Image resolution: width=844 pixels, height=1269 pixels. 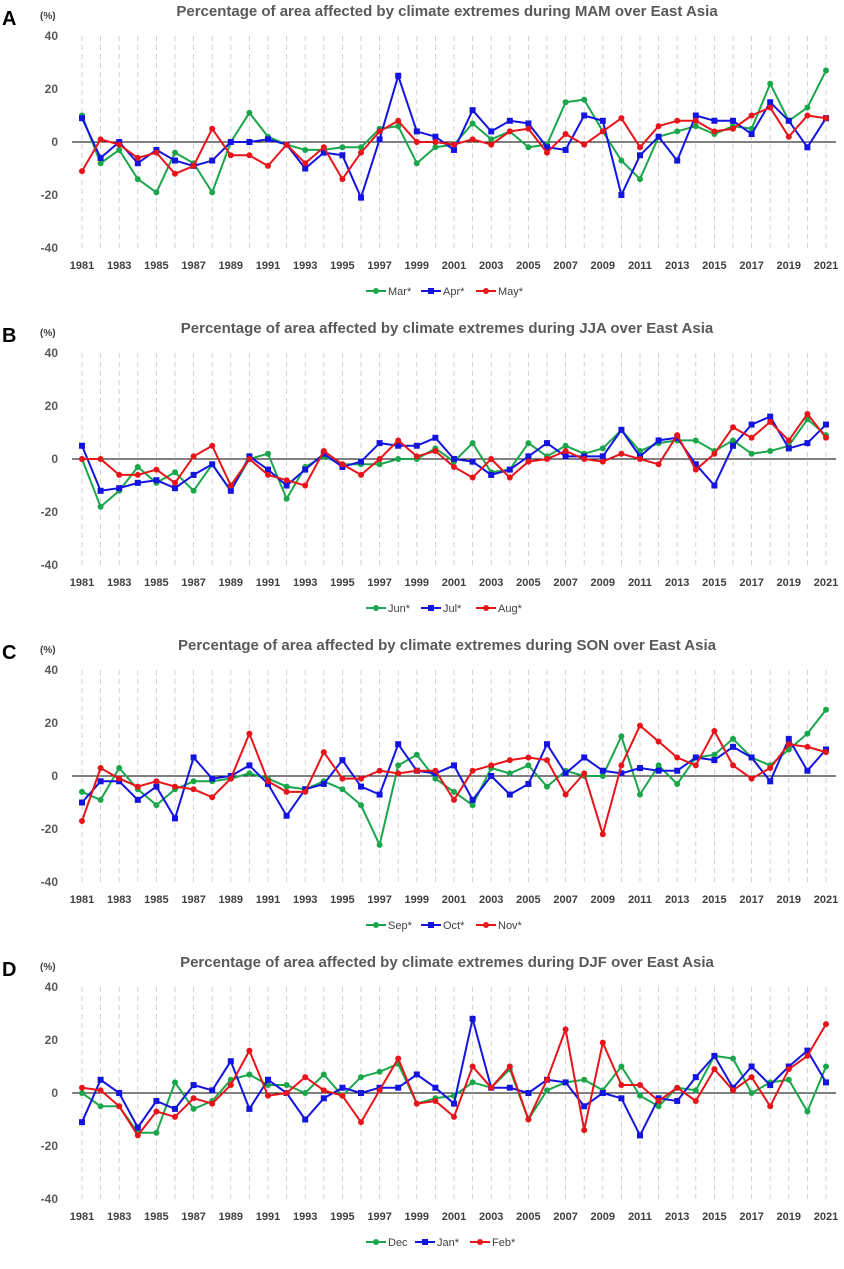 I want to click on x-tick-label: 2019, so click(x=789, y=583).